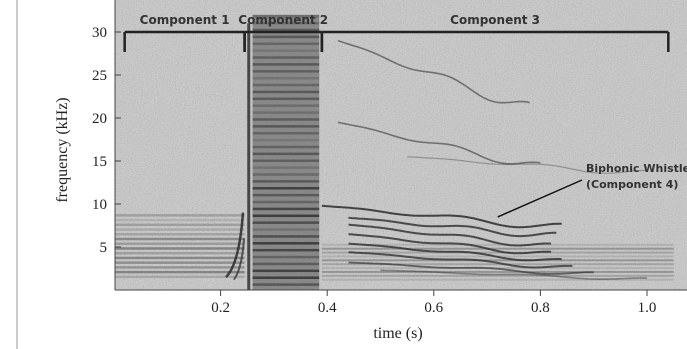 This screenshot has width=687, height=349. I want to click on annotation-line-2: (Component 4), so click(632, 184).